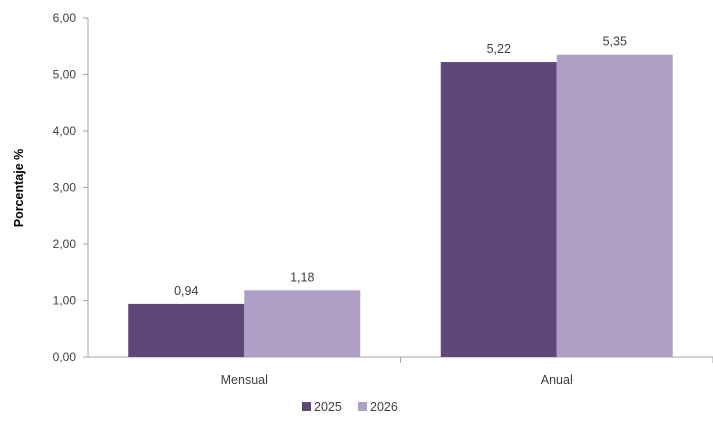 Image resolution: width=713 pixels, height=422 pixels. Describe the element at coordinates (65, 188) in the screenshot. I see `y-tick-label: 3,00` at that location.